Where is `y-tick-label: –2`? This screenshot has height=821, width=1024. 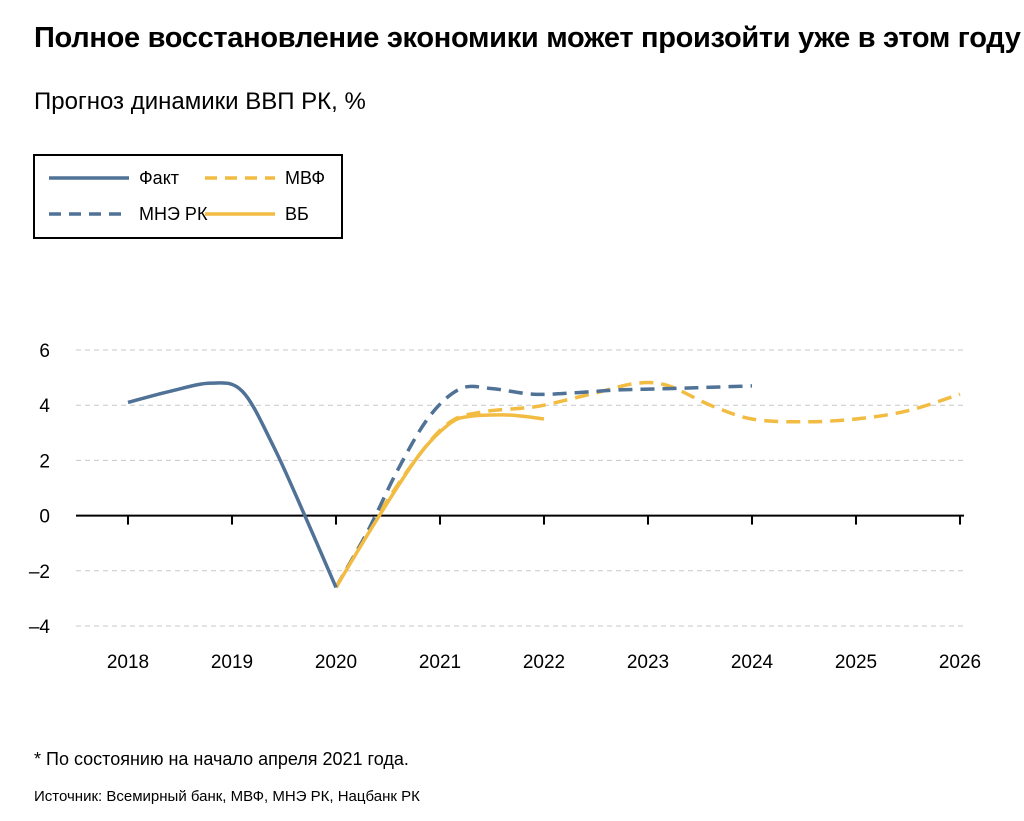
y-tick-label: –2 is located at coordinates (39, 572).